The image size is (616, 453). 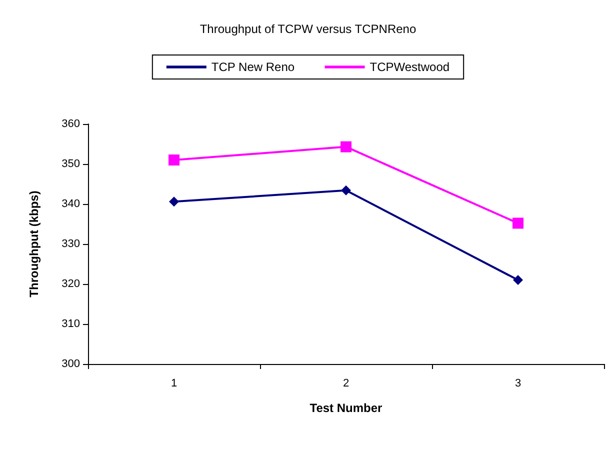 I want to click on y-tick-label: 300, so click(x=71, y=364).